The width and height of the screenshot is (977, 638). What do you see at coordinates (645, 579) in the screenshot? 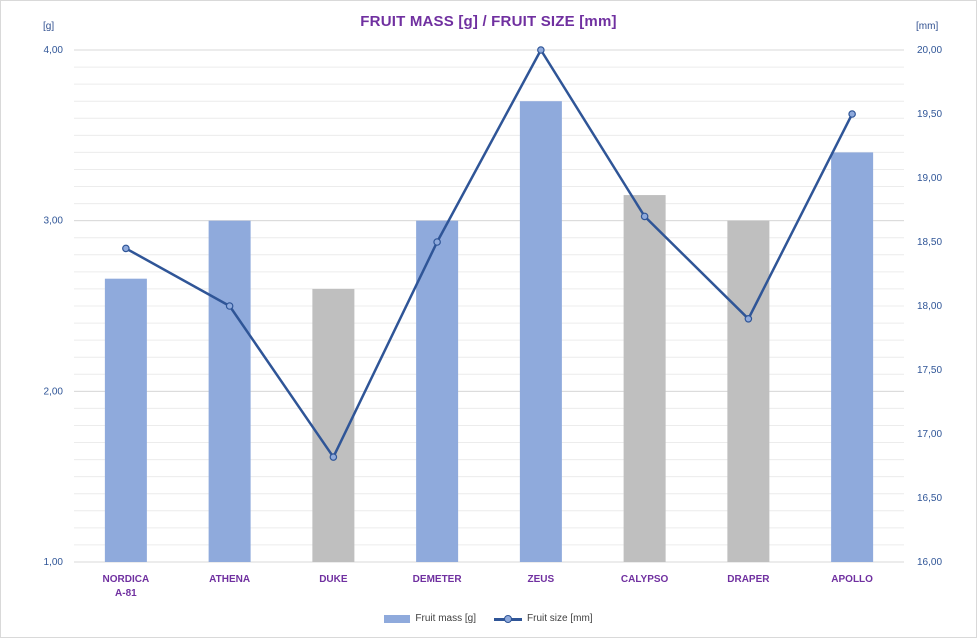
I see `category-label: CALYPSO` at bounding box center [645, 579].